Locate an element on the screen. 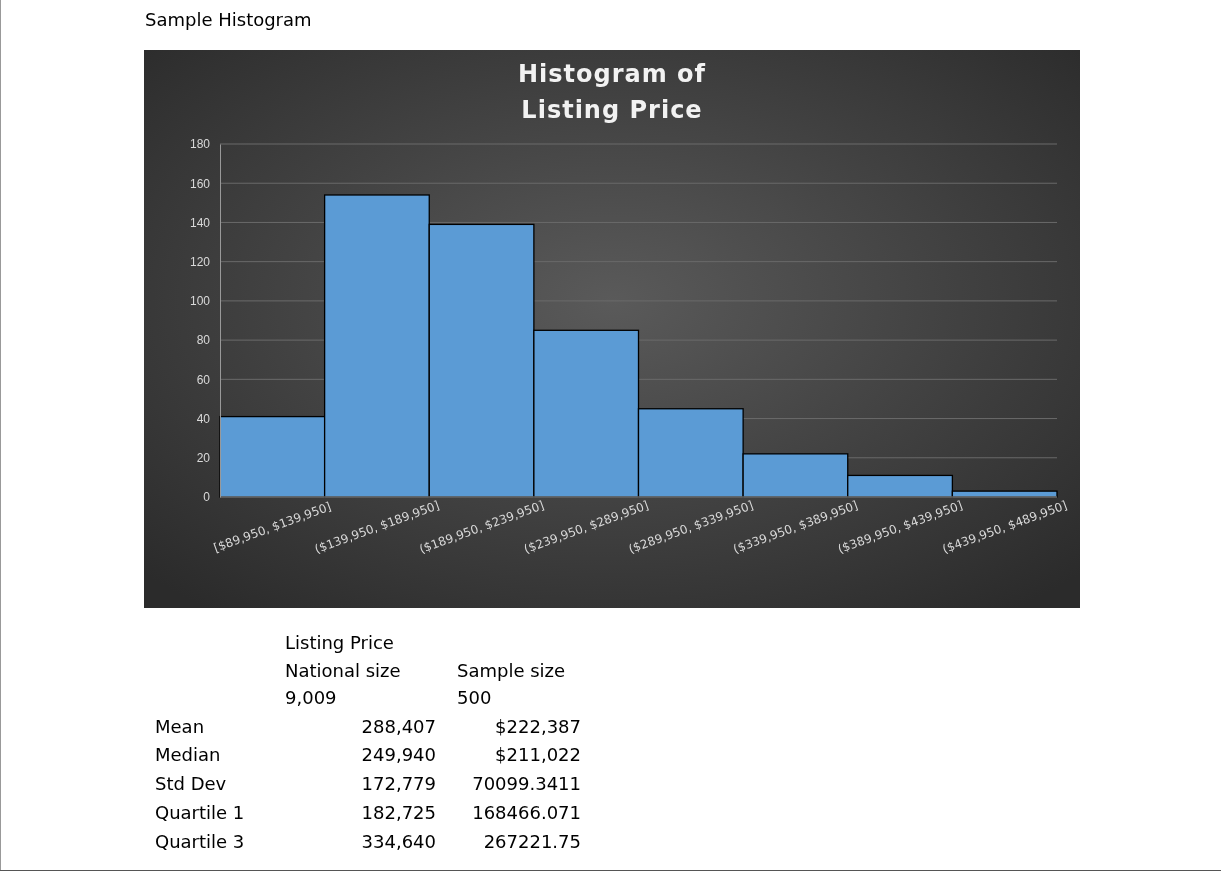 This screenshot has height=872, width=1221. text: Median is located at coordinates (188, 754).